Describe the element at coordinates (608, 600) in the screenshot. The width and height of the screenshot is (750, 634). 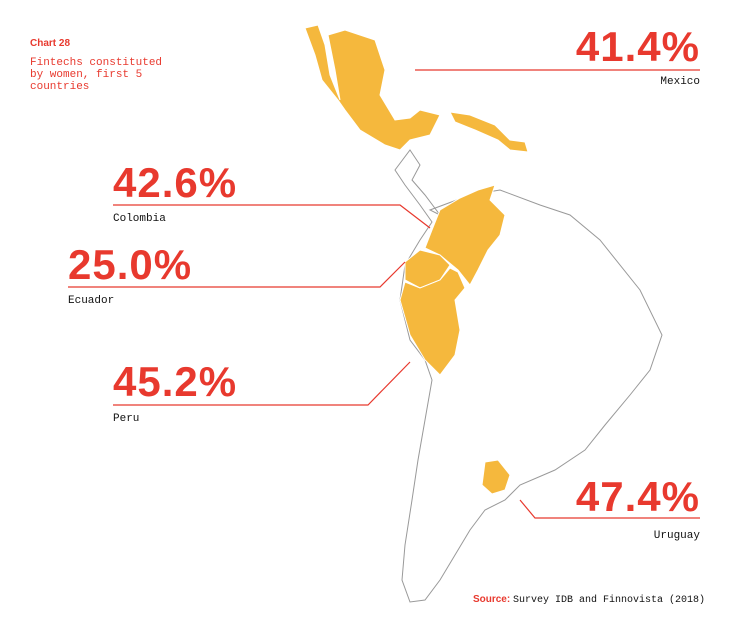
I see `source-text: Survey IDB and Finnovista (2018)` at that location.